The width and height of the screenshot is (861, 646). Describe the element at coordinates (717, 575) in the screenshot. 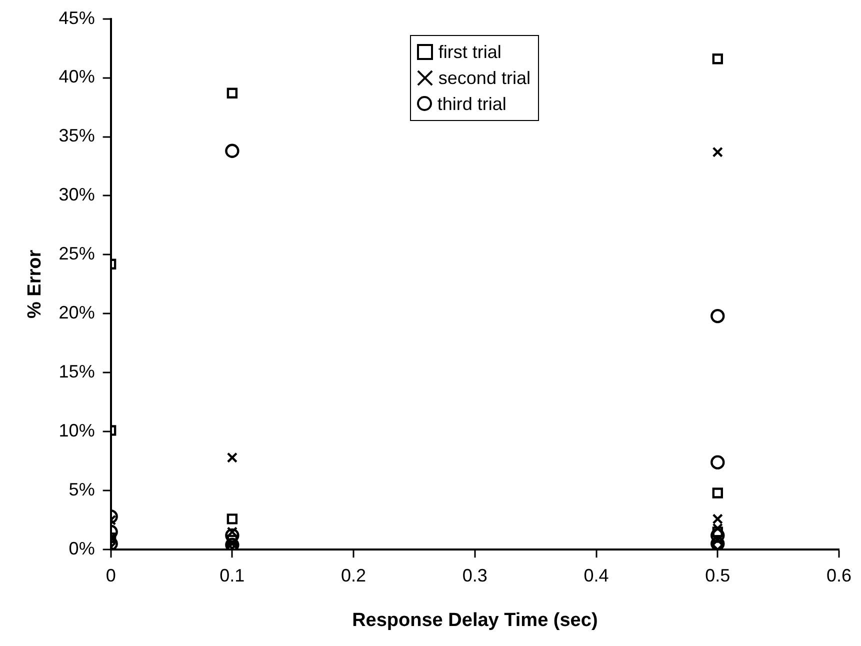

I see `x-tick-label: 0.5` at that location.